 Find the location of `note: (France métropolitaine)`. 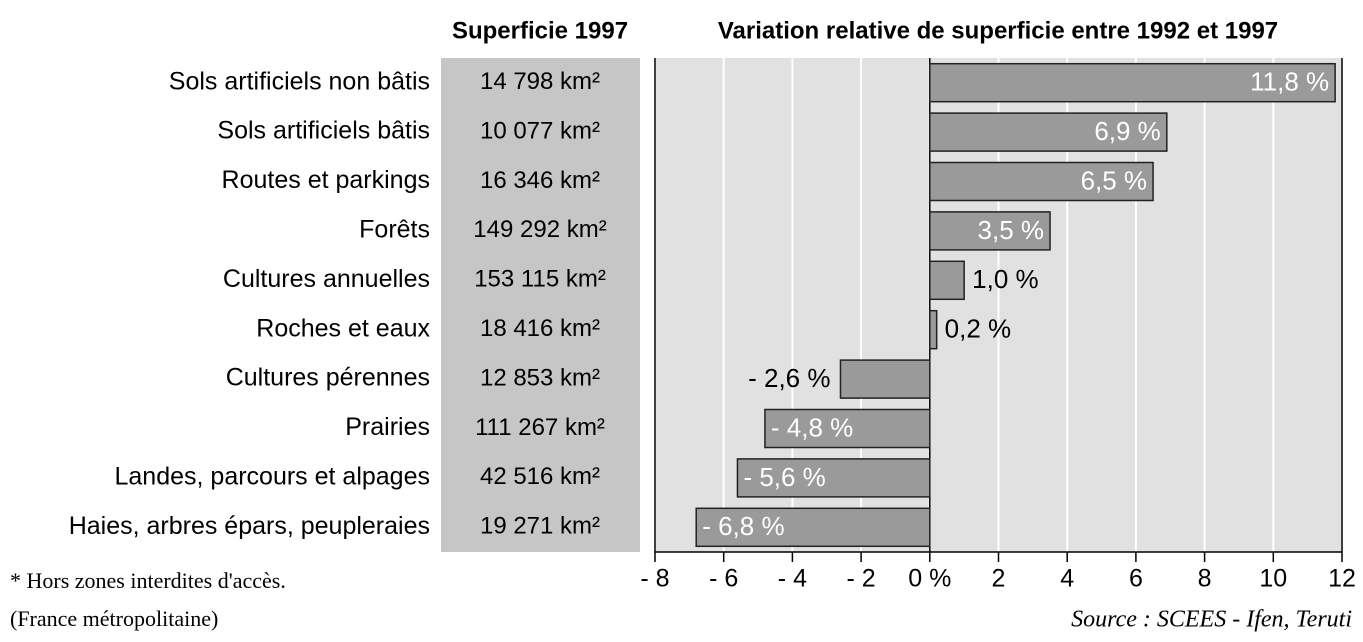

note: (France métropolitaine) is located at coordinates (114, 618).